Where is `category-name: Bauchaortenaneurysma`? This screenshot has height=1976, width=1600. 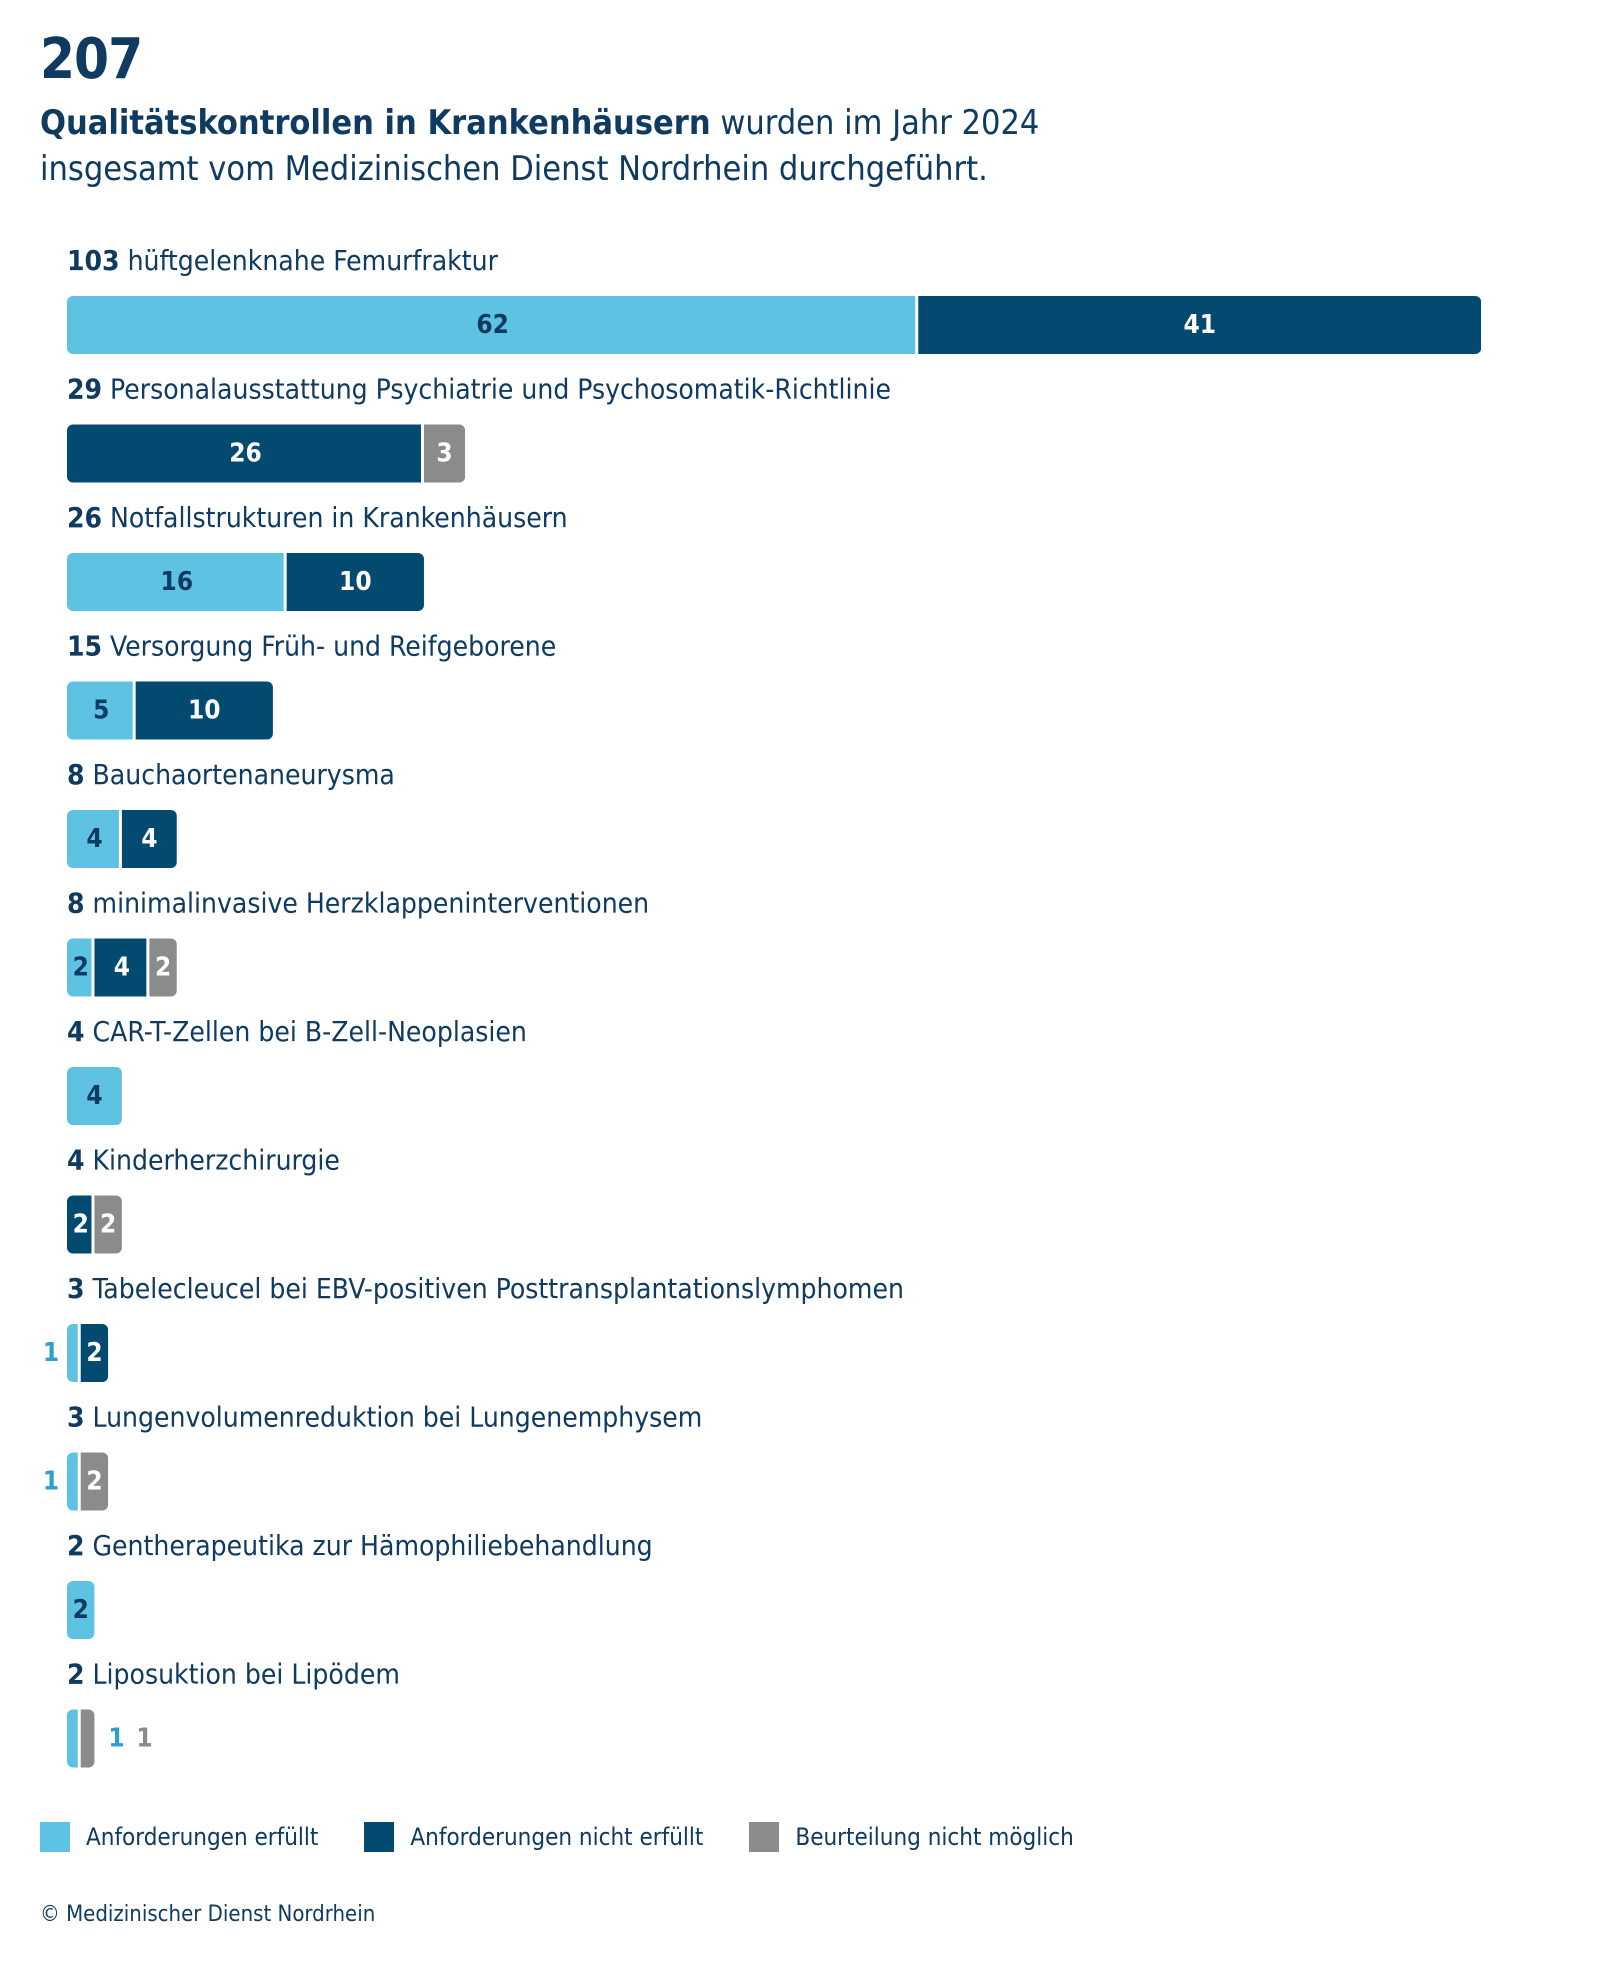 category-name: Bauchaortenaneurysma is located at coordinates (240, 774).